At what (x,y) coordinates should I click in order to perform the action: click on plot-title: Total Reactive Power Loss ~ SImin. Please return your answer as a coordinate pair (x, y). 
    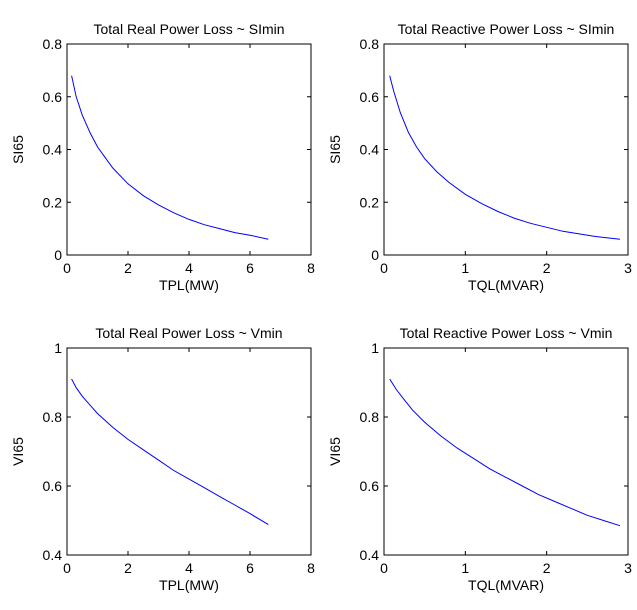
    Looking at the image, I should click on (506, 29).